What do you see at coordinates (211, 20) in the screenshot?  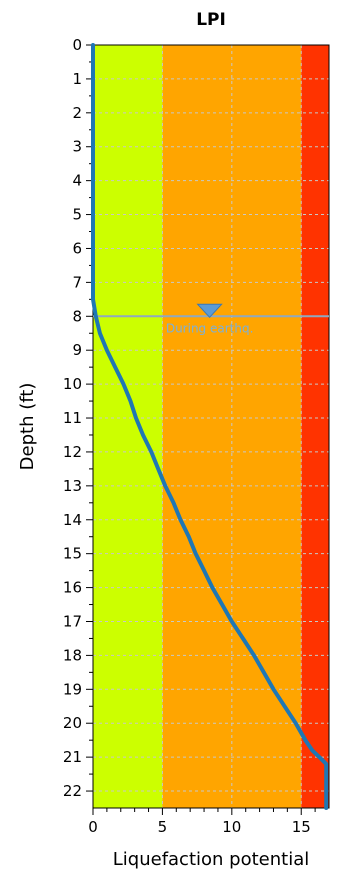 I see `chart-title: LPI` at bounding box center [211, 20].